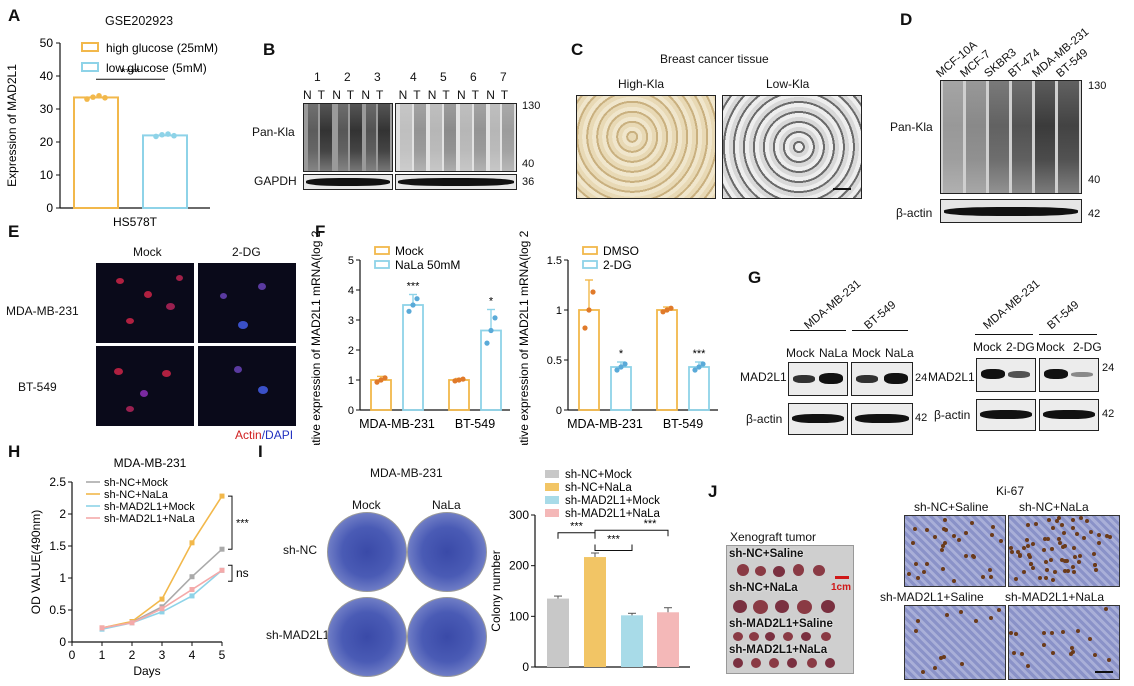  Describe the element at coordinates (162, 48) in the screenshot. I see `legend-label: high glucose (25mM)` at that location.